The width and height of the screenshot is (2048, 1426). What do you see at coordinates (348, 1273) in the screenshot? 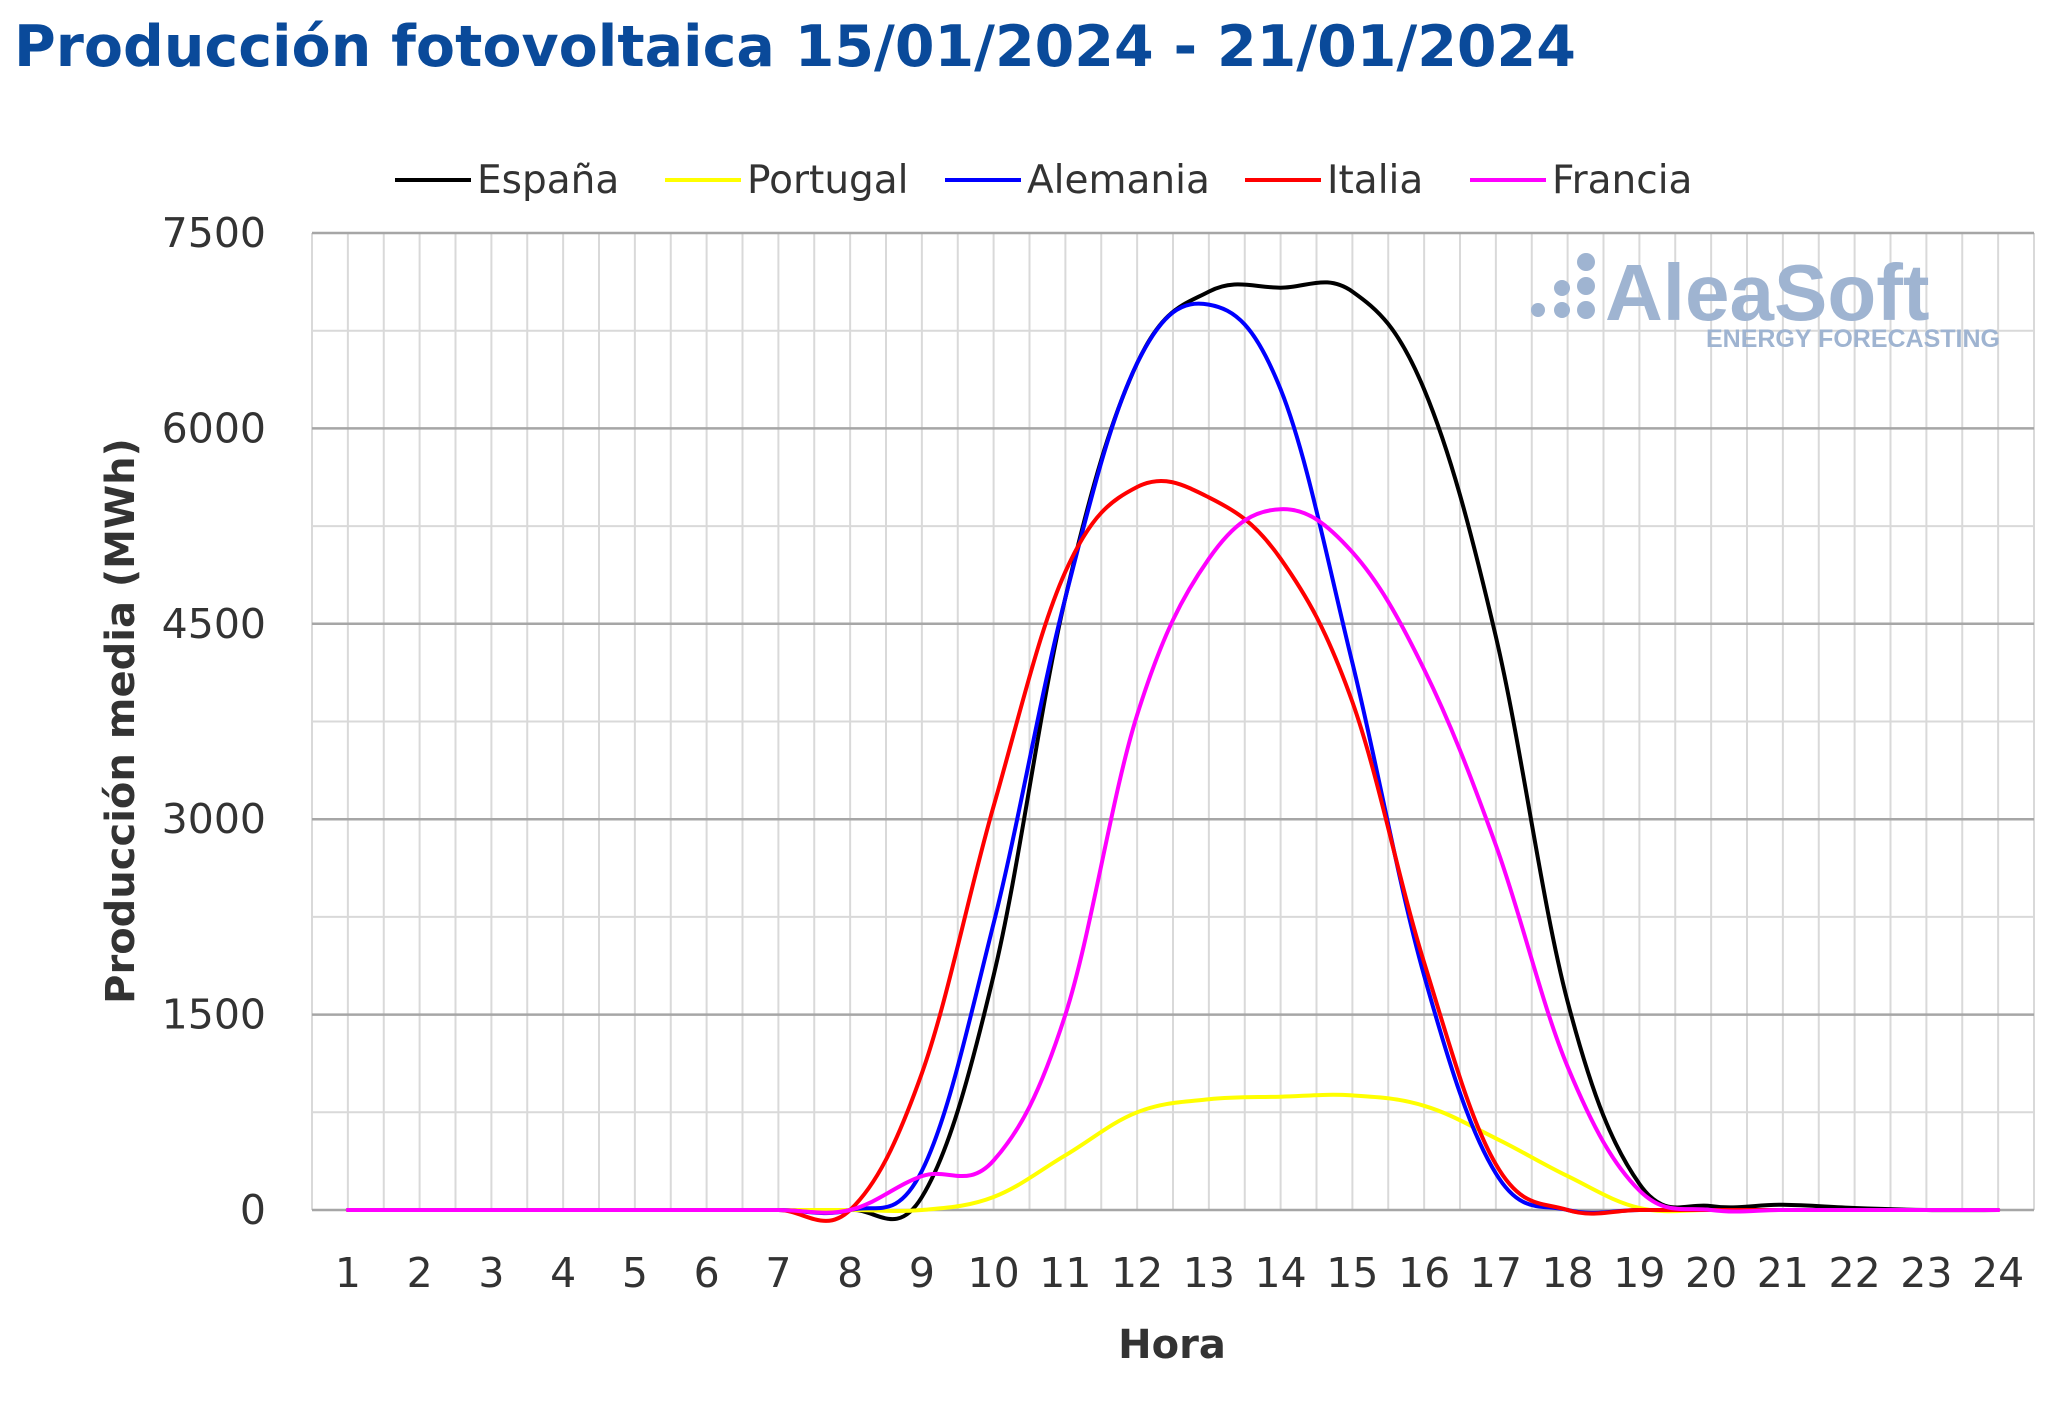
I see `x-tick-label: 1` at bounding box center [348, 1273].